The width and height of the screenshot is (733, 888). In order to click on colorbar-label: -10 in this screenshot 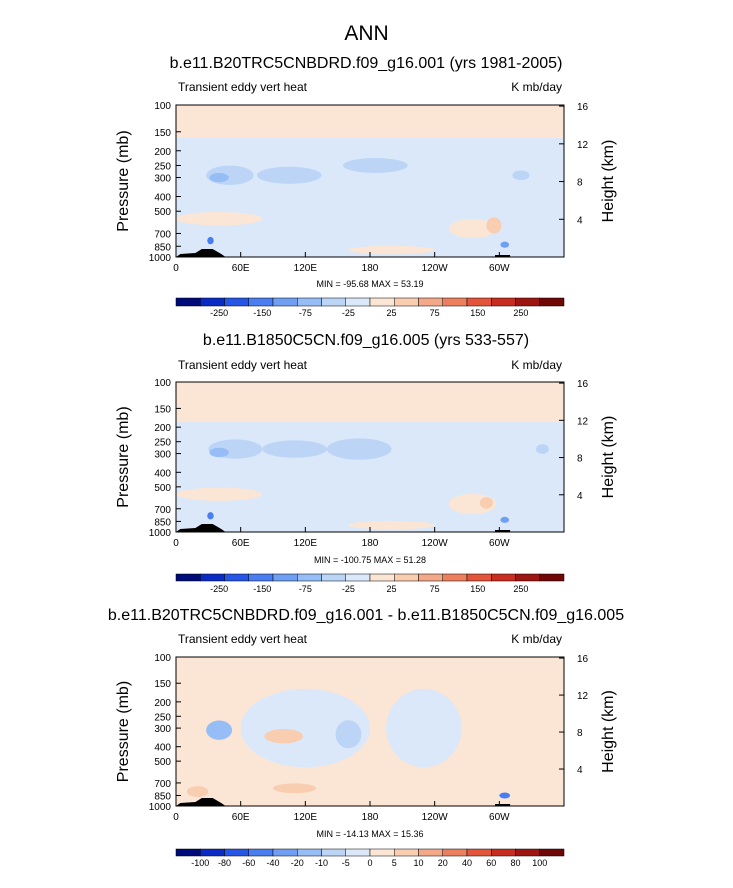, I will do `click(321, 863)`.